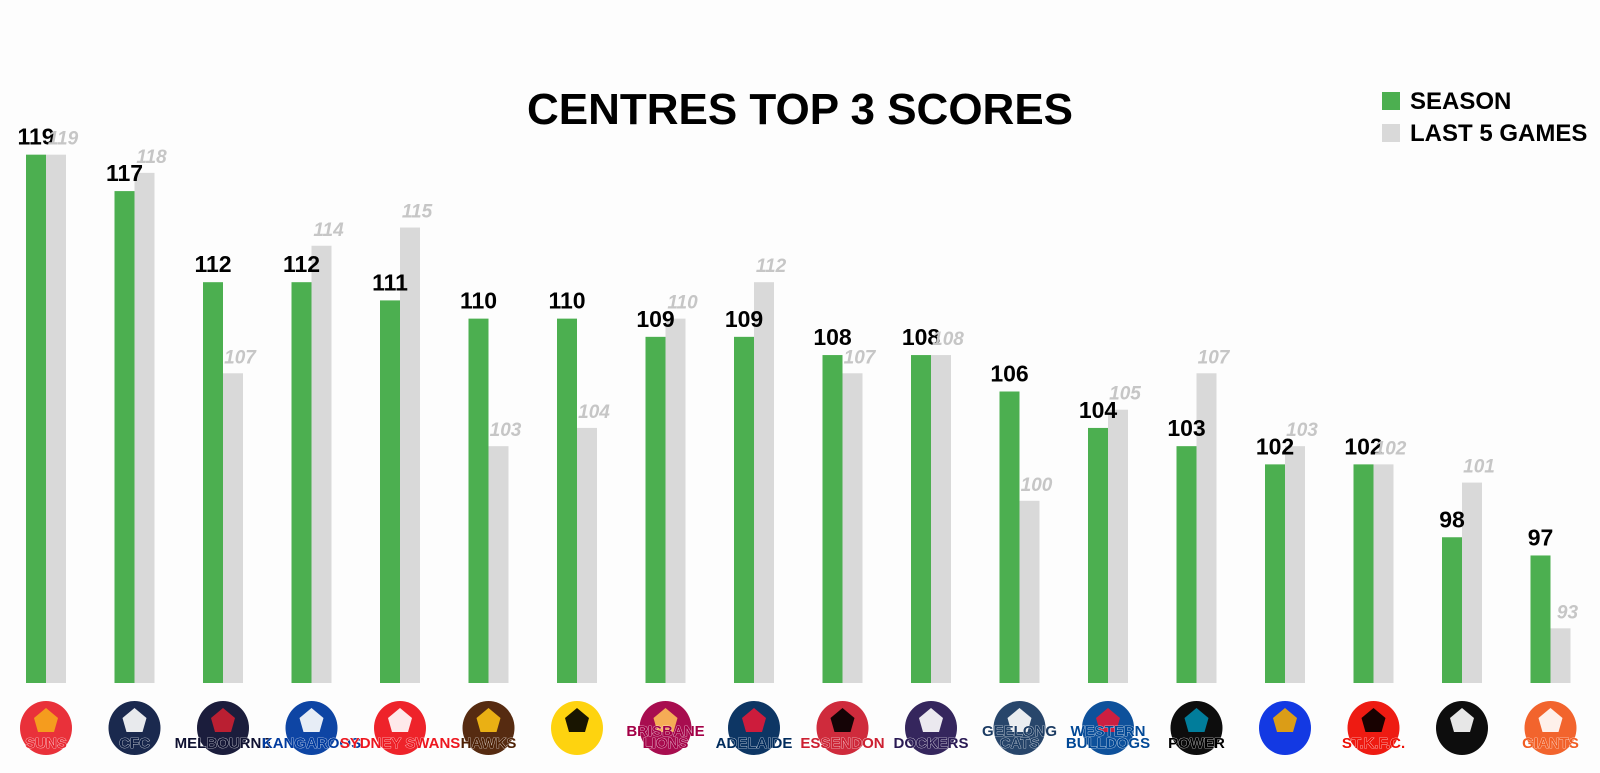 This screenshot has height=773, width=1600. What do you see at coordinates (842, 720) in the screenshot?
I see `essendon-logo-emblem` at bounding box center [842, 720].